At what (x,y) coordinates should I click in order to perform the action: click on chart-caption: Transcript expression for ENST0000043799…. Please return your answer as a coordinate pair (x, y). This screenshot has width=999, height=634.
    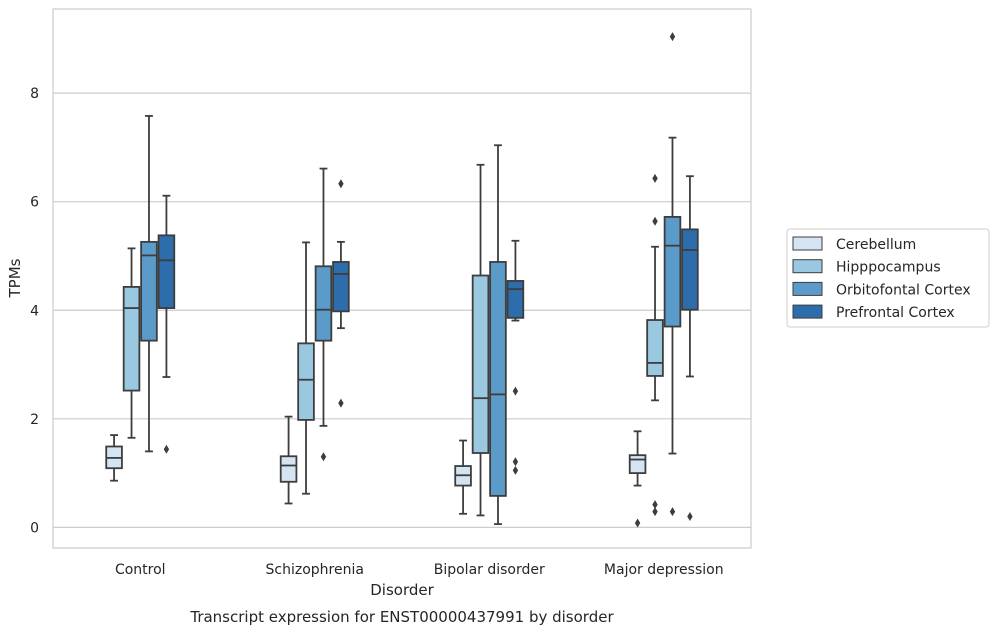
    Looking at the image, I should click on (401, 617).